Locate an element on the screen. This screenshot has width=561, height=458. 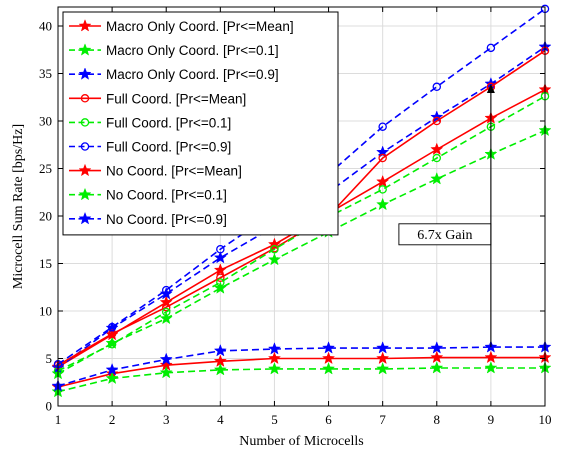
legend-entry: No Coord. [Pr<=0.9] is located at coordinates (148, 219).